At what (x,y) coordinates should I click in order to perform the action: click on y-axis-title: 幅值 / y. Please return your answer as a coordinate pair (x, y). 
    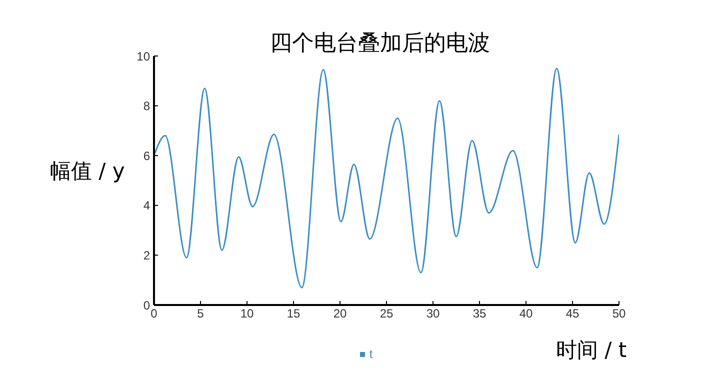
    Looking at the image, I should click on (87, 171).